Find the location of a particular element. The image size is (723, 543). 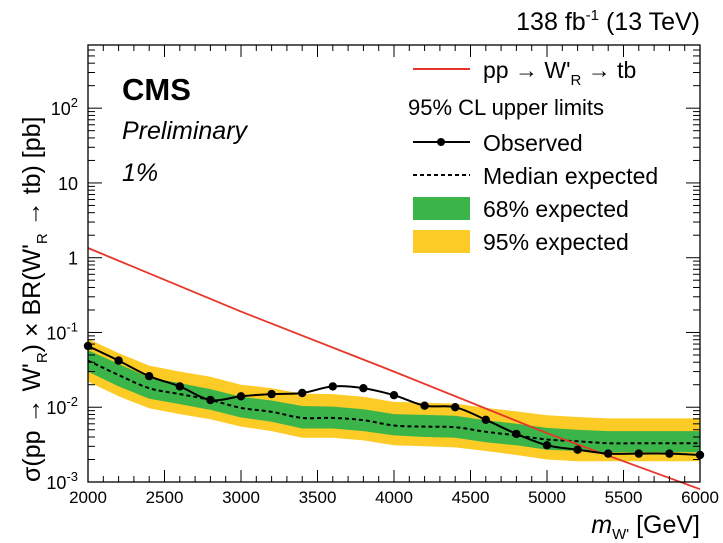

legend-observed-marker is located at coordinates (441, 142).